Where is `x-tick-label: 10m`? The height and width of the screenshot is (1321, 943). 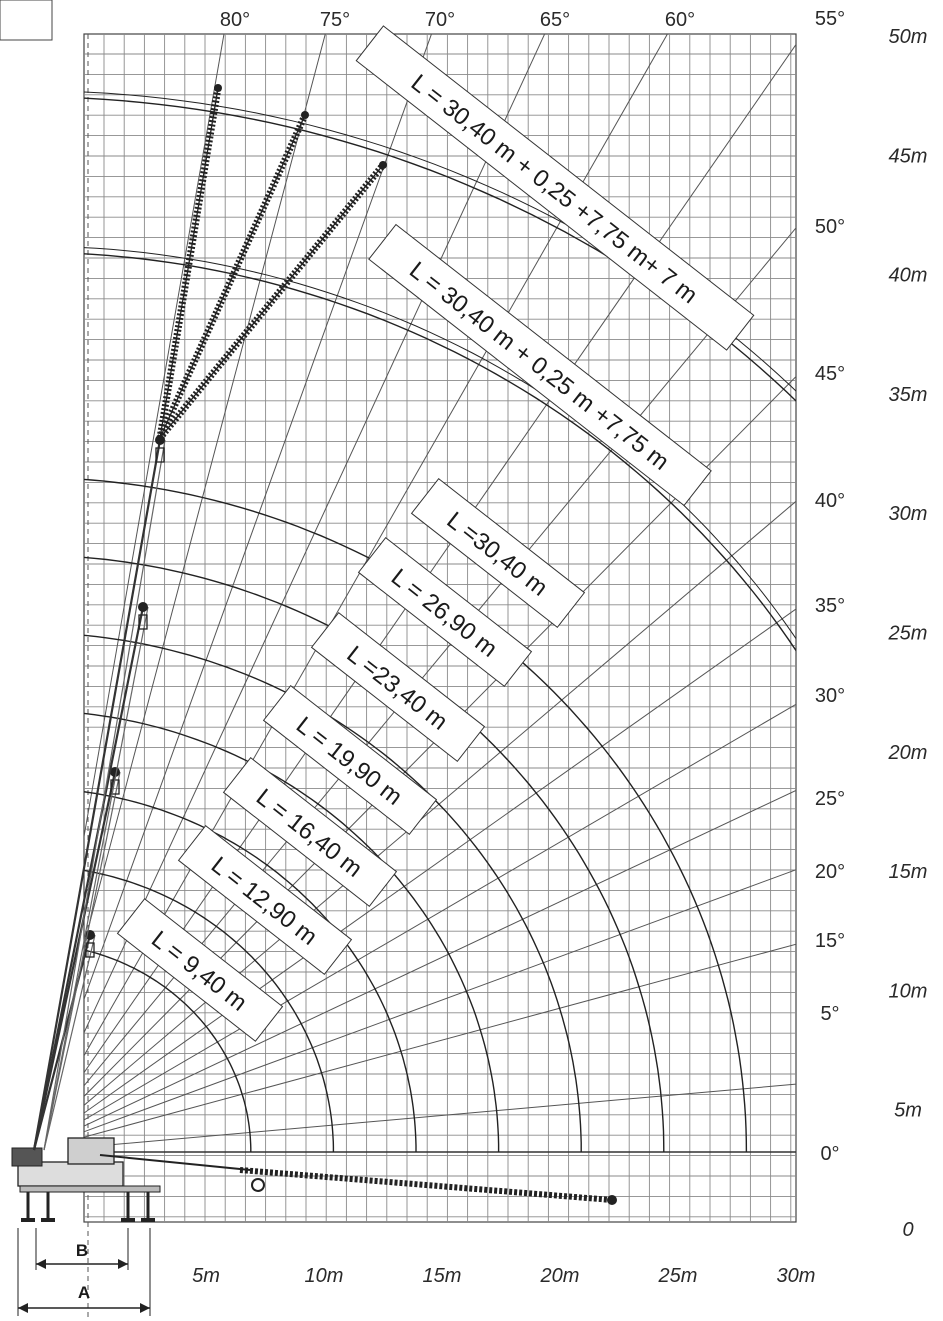 x-tick-label: 10m is located at coordinates (324, 1276).